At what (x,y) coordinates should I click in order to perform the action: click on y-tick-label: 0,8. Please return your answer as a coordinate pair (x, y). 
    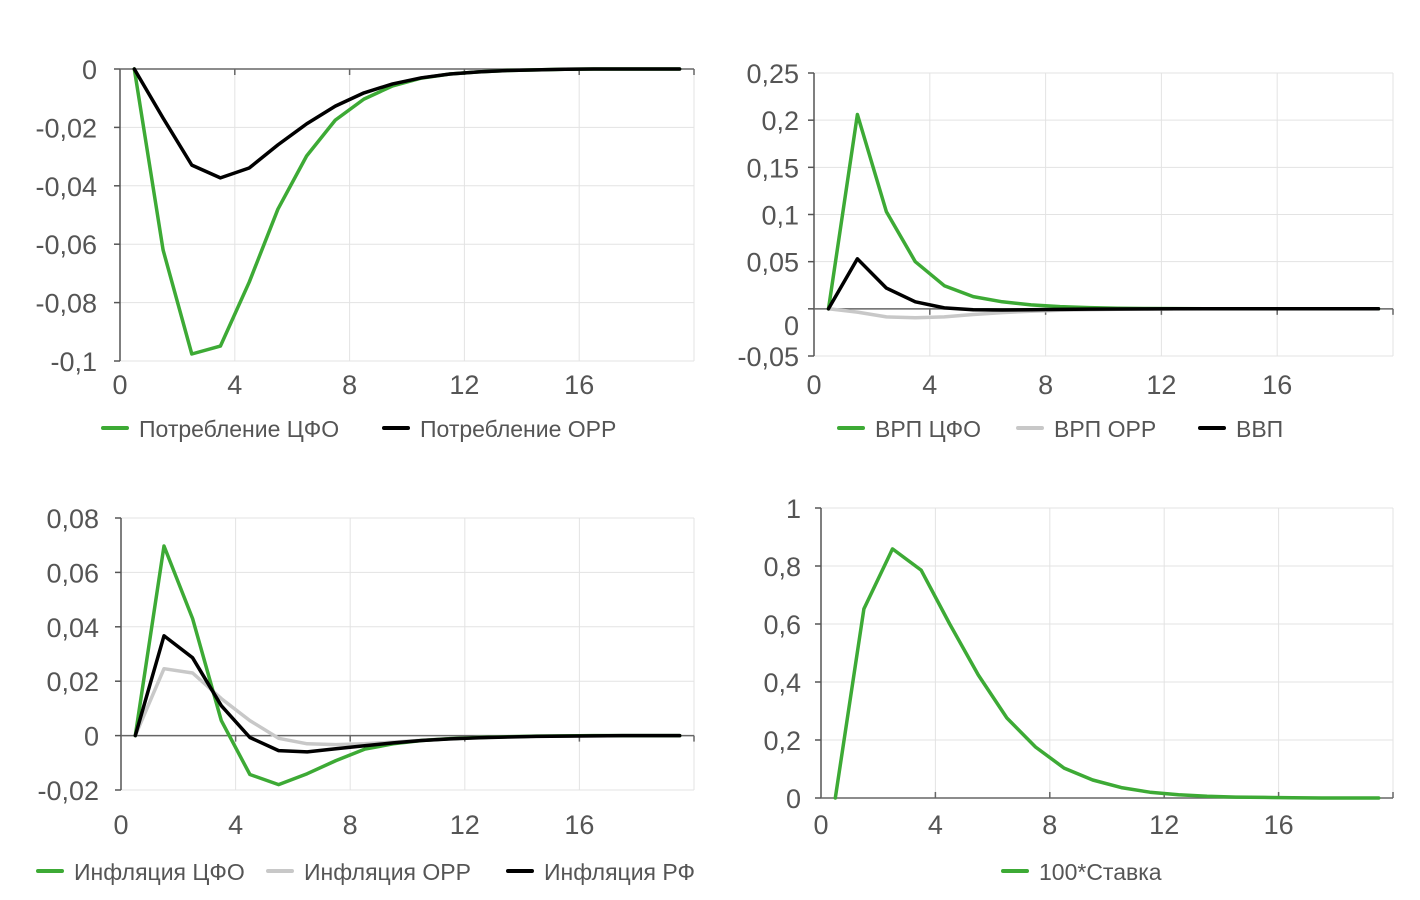
    Looking at the image, I should click on (782, 567).